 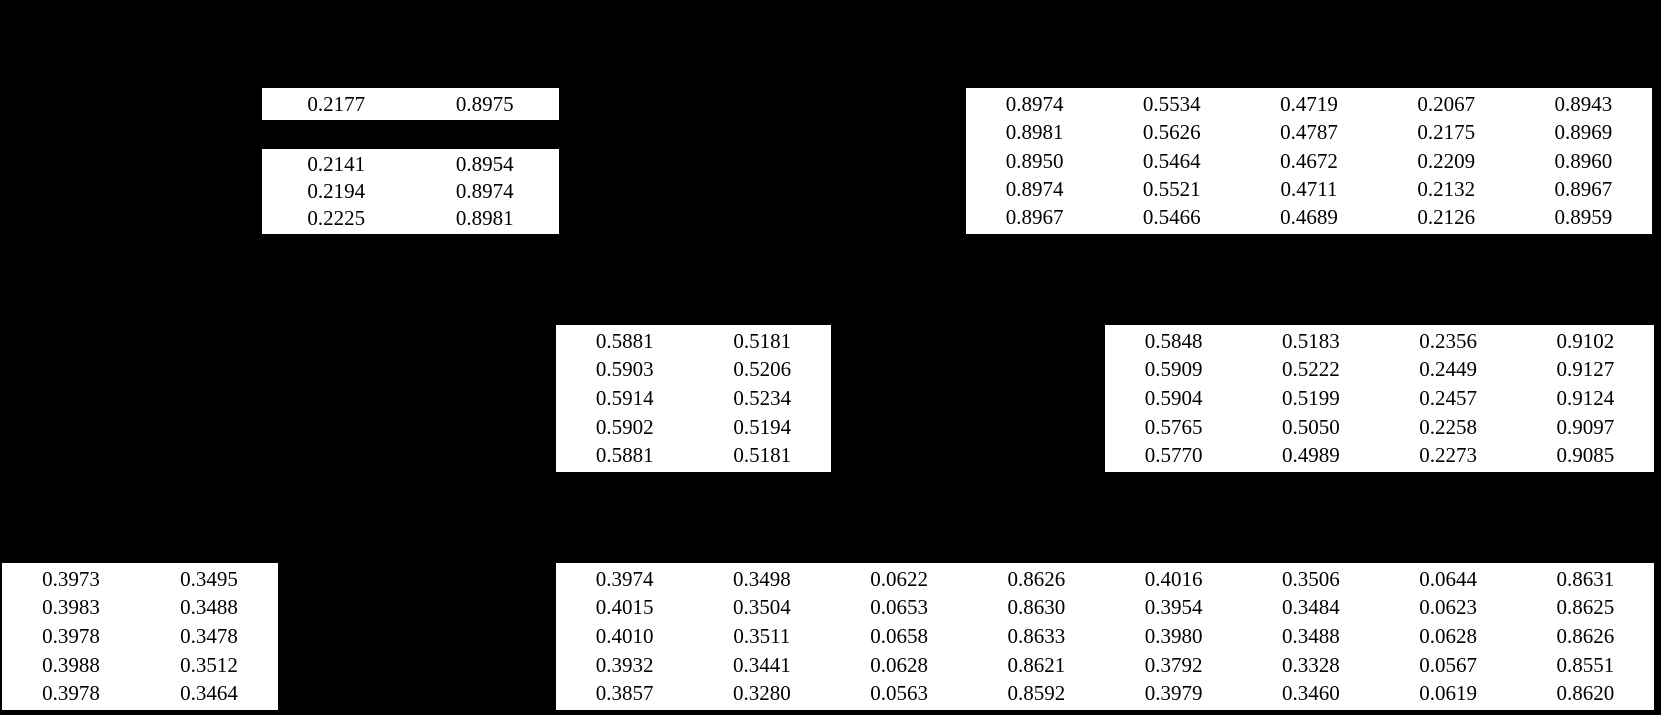 What do you see at coordinates (1379, 455) in the screenshot?
I see `table-row: 0.5770 0.4989 0.2273 0.9085` at bounding box center [1379, 455].